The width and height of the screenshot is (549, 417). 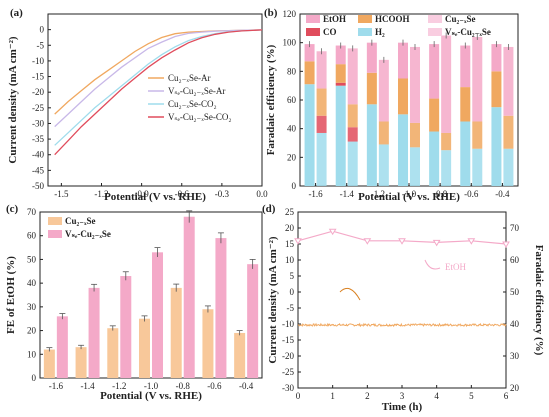 What do you see at coordinates (290, 228) in the screenshot?
I see `panel-d-ytick-label: 20` at bounding box center [290, 228].